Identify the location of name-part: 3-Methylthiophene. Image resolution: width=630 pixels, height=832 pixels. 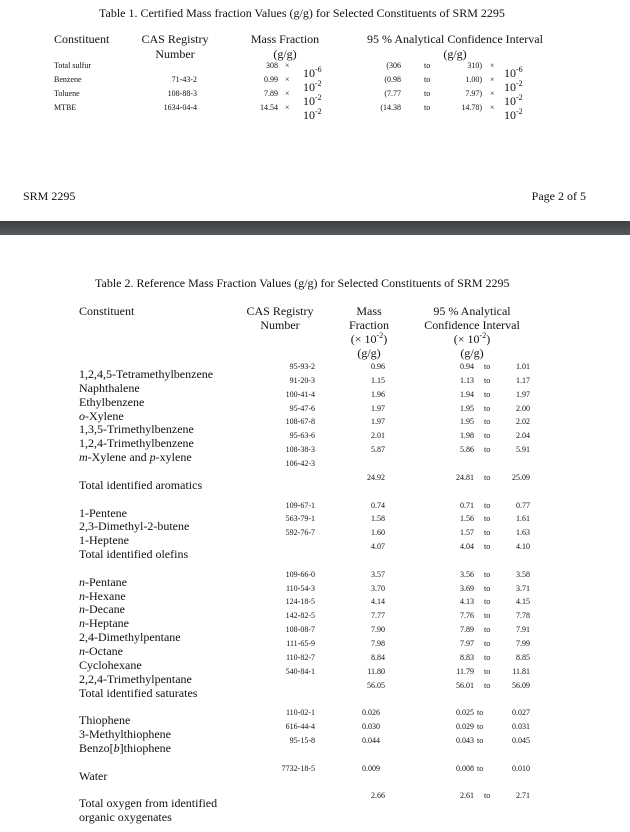
(125, 734).